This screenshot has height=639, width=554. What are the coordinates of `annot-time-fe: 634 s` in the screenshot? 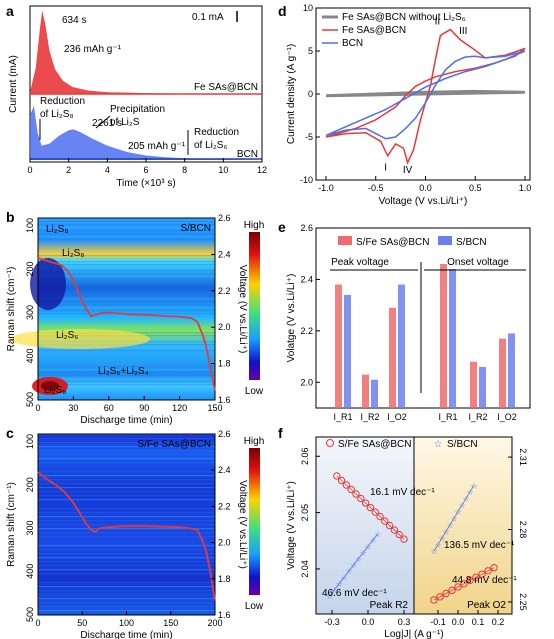 It's located at (74, 20).